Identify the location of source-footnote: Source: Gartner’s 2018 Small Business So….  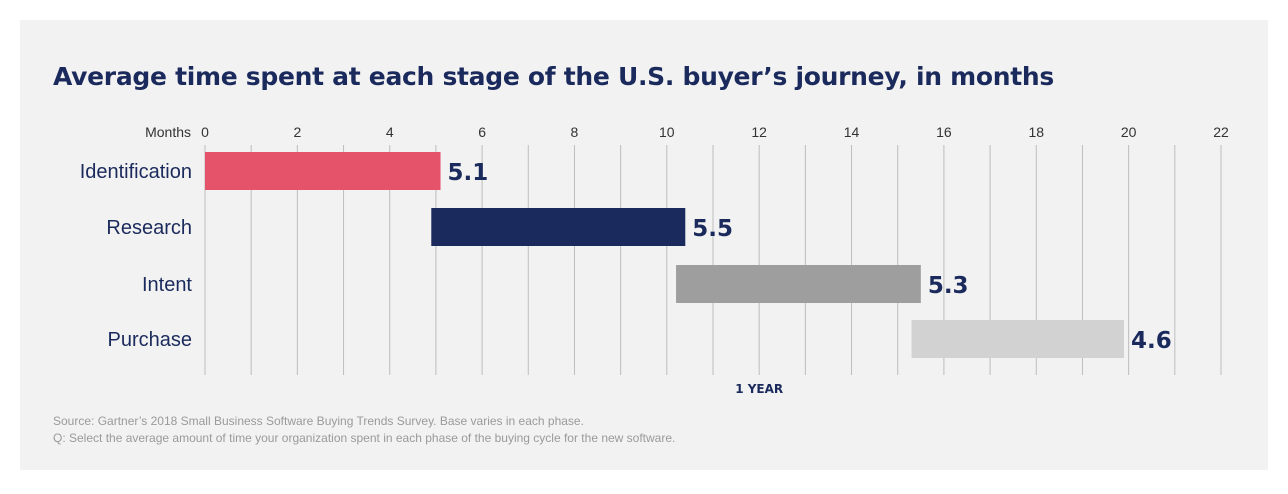
(318, 421).